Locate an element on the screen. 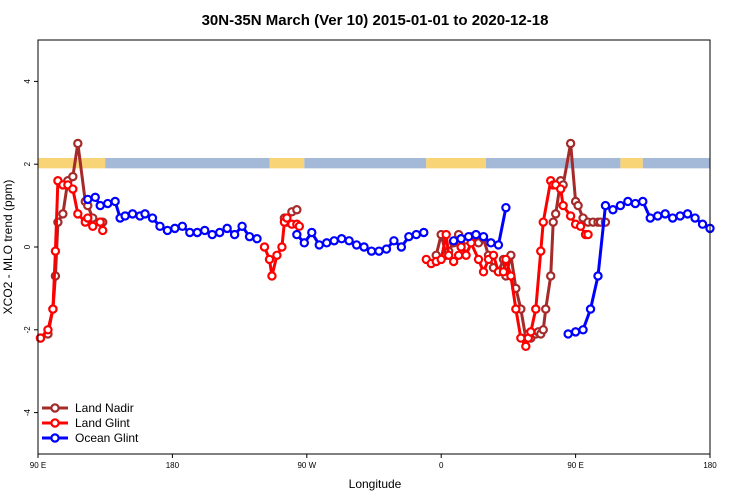 This screenshot has width=750, height=500. legend-label: Land Nadir is located at coordinates (104, 408).